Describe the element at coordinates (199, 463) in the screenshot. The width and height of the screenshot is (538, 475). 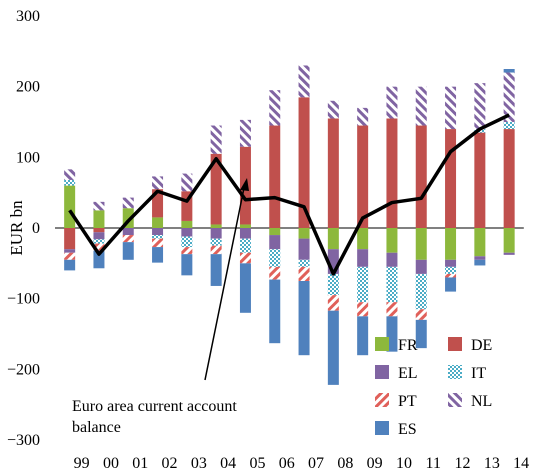
I see `x-tick-label: 03` at that location.